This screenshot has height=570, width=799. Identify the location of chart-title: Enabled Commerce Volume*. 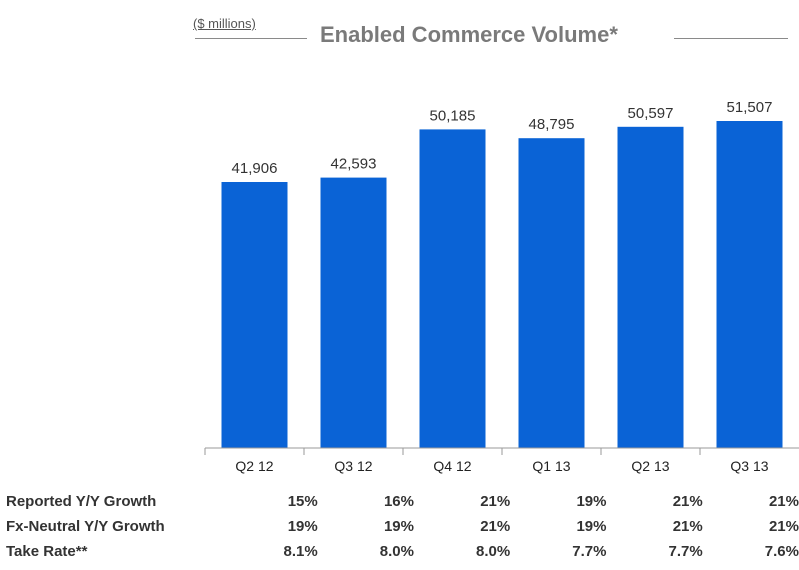
(469, 34).